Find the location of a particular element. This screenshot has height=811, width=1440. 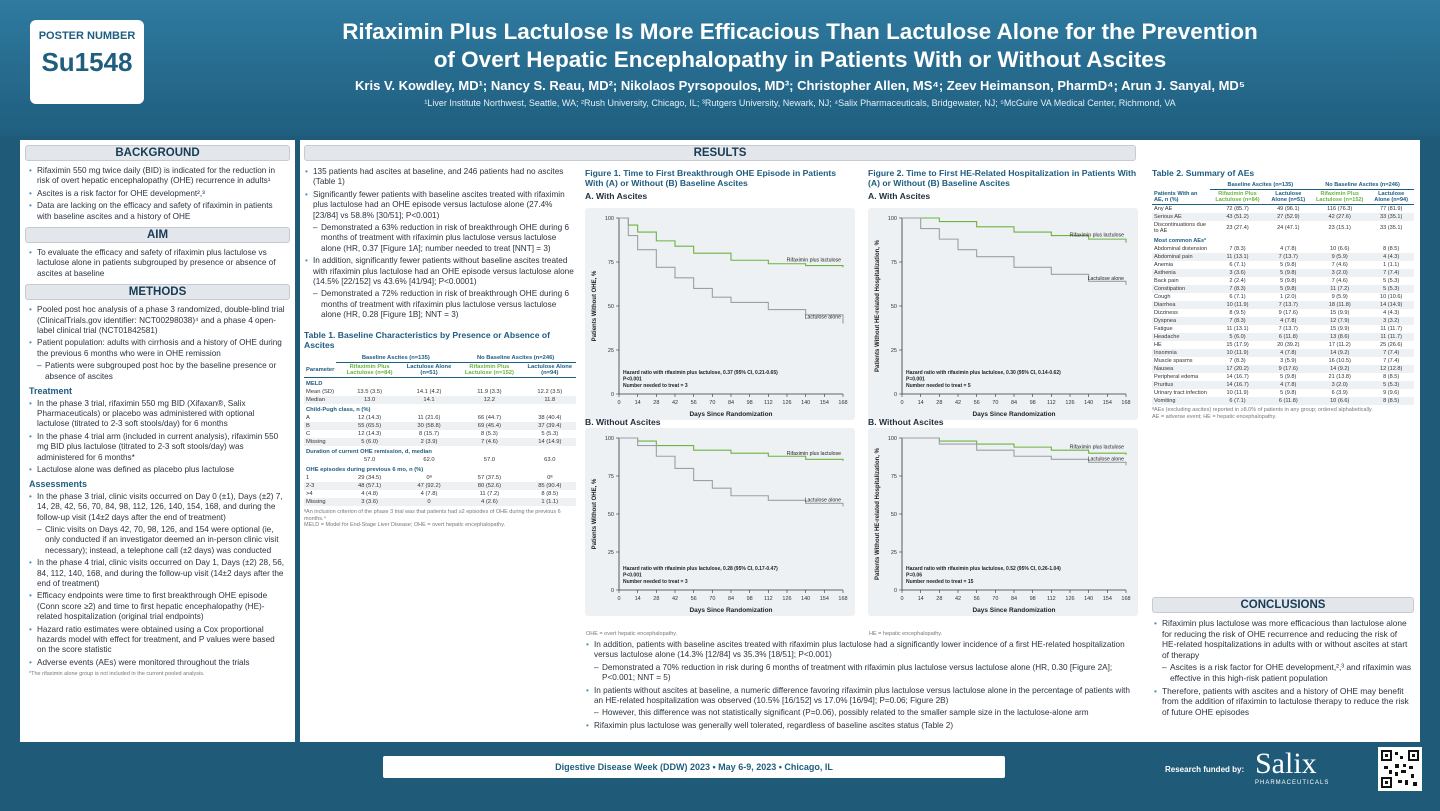

table2-cell: 7 (8.3) is located at coordinates (1237, 289).